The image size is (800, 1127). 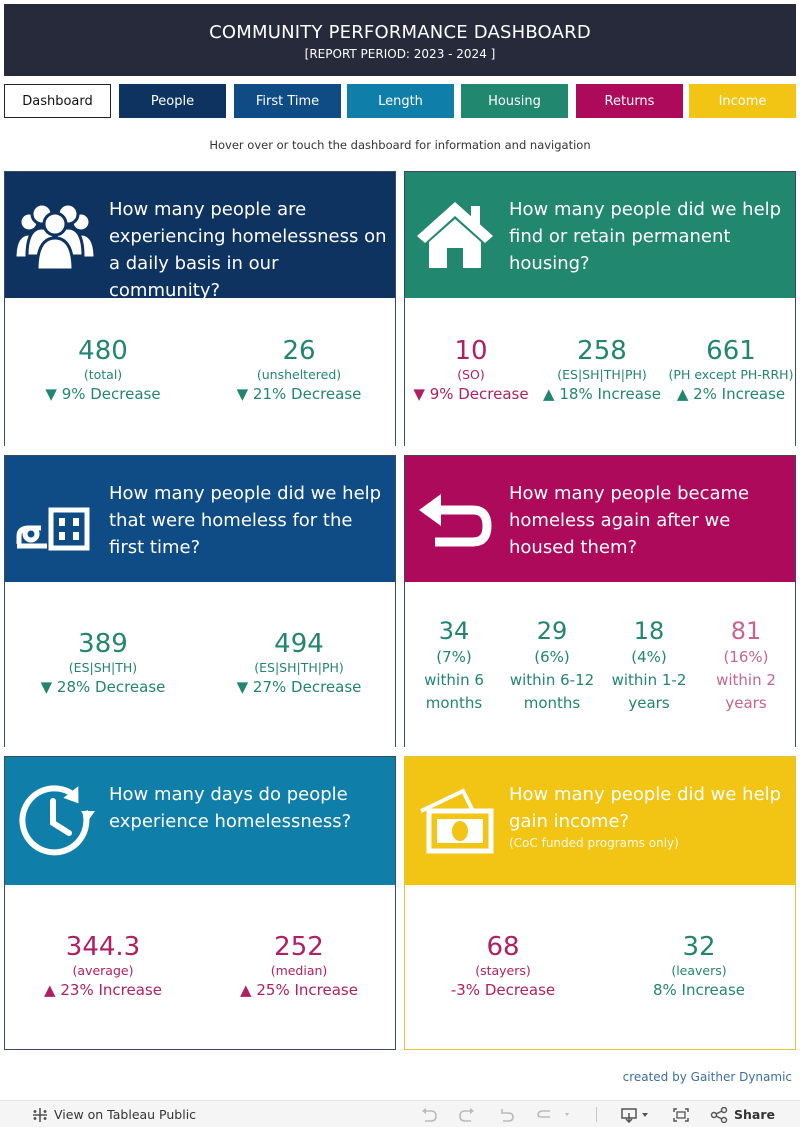 I want to click on metric-percent: (7%), so click(x=454, y=657).